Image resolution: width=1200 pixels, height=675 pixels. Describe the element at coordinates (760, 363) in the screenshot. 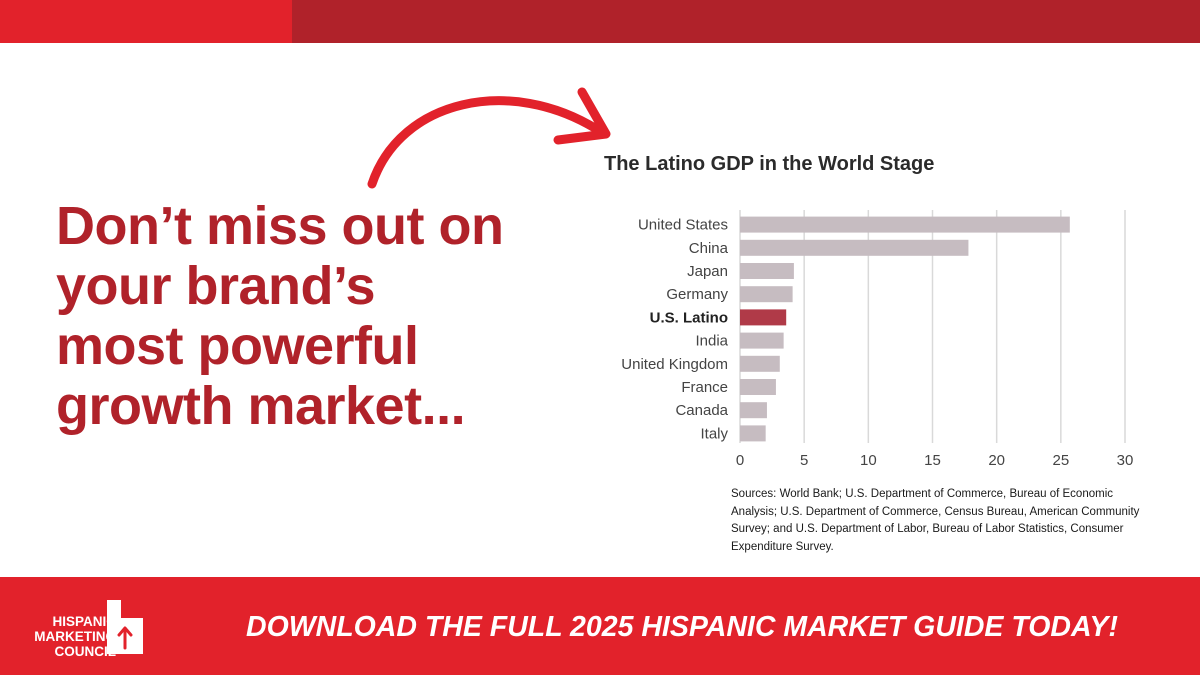

I see `bar-united-kingdom` at that location.